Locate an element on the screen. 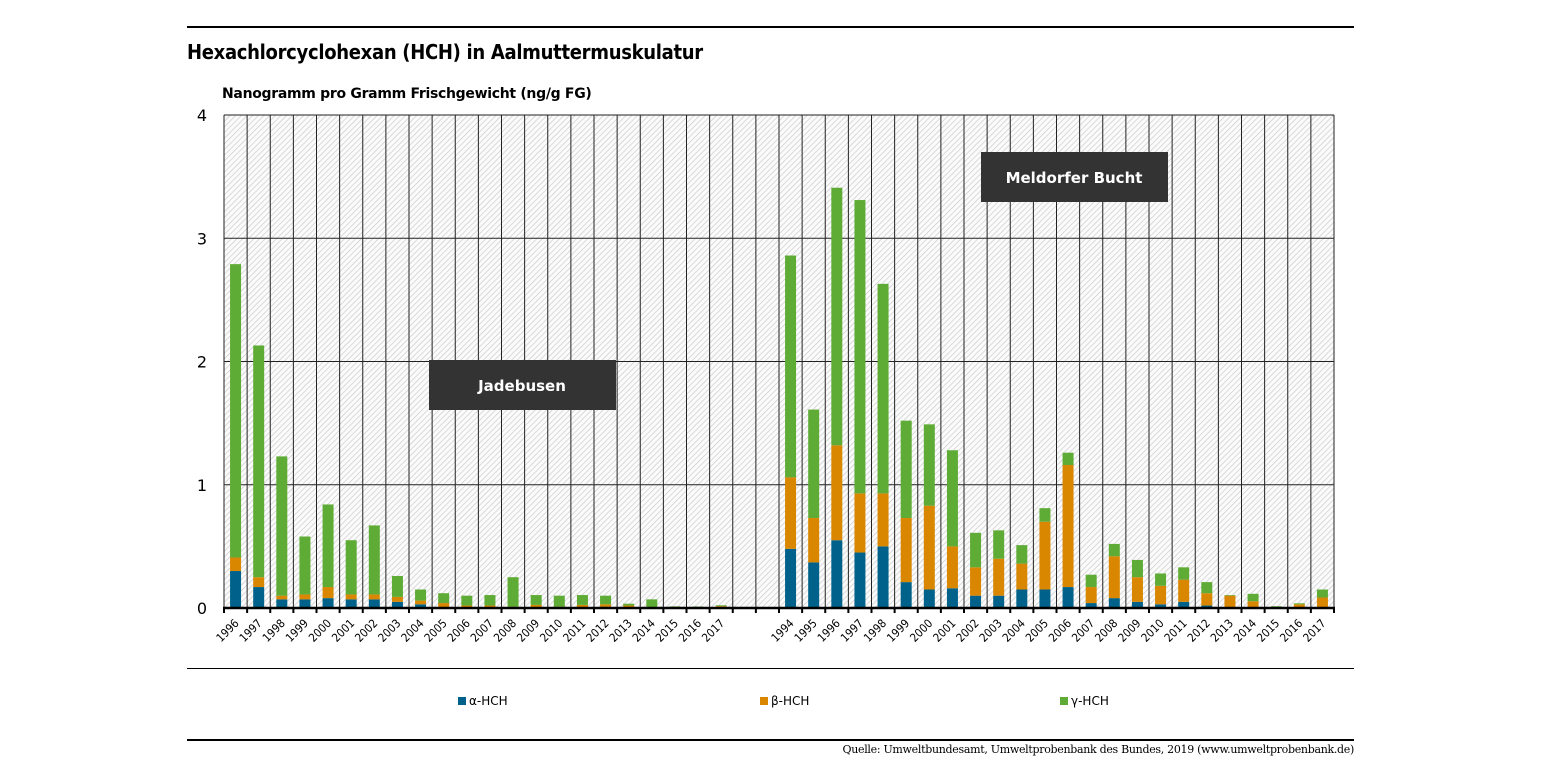 The image size is (1545, 775). bar-alpha-meldorfer-bucht-2007 is located at coordinates (1091, 605).